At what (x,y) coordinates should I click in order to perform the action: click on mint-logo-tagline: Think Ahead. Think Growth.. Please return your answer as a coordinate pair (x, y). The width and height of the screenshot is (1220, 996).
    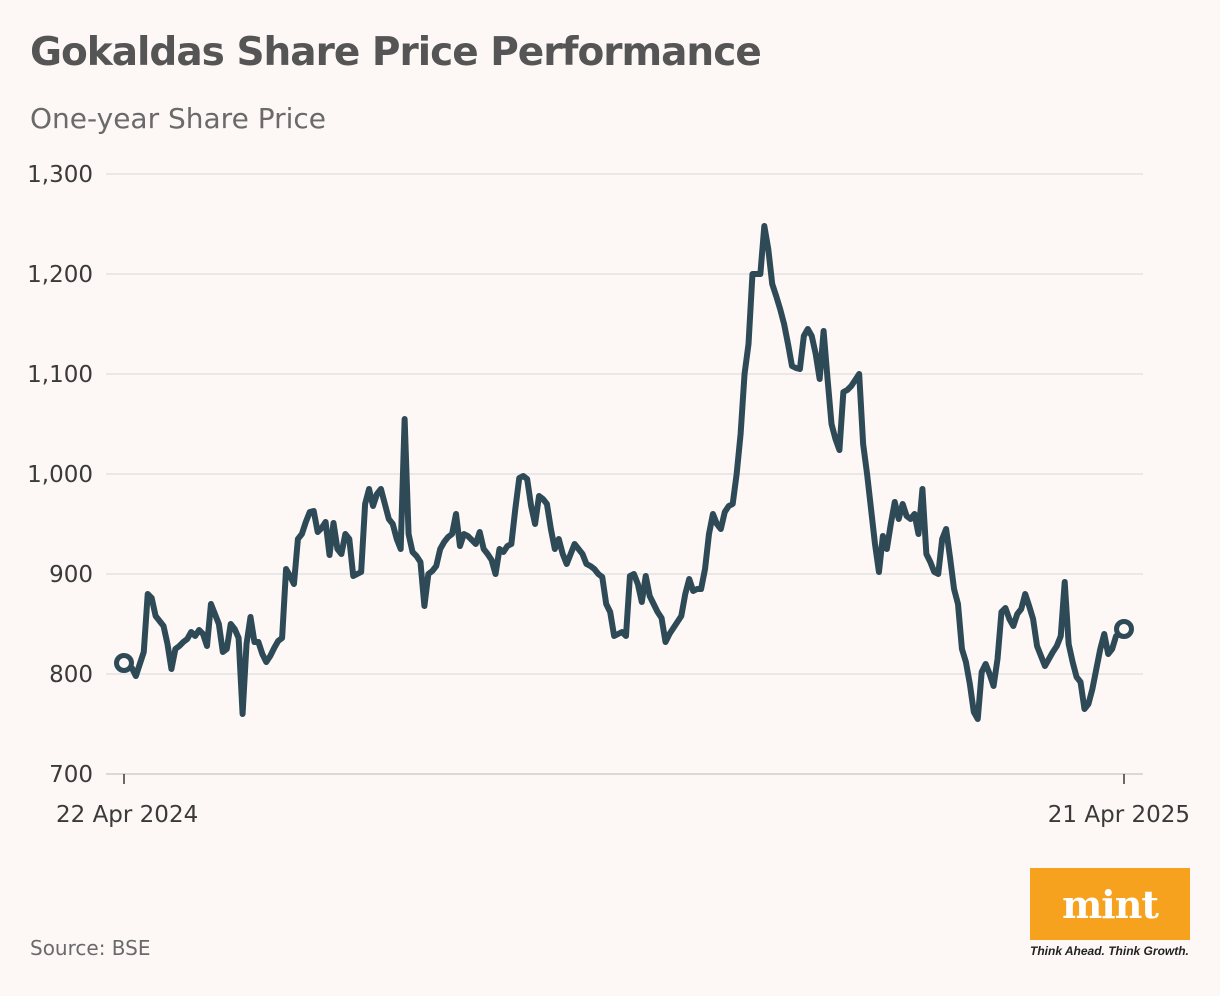
    Looking at the image, I should click on (1109, 951).